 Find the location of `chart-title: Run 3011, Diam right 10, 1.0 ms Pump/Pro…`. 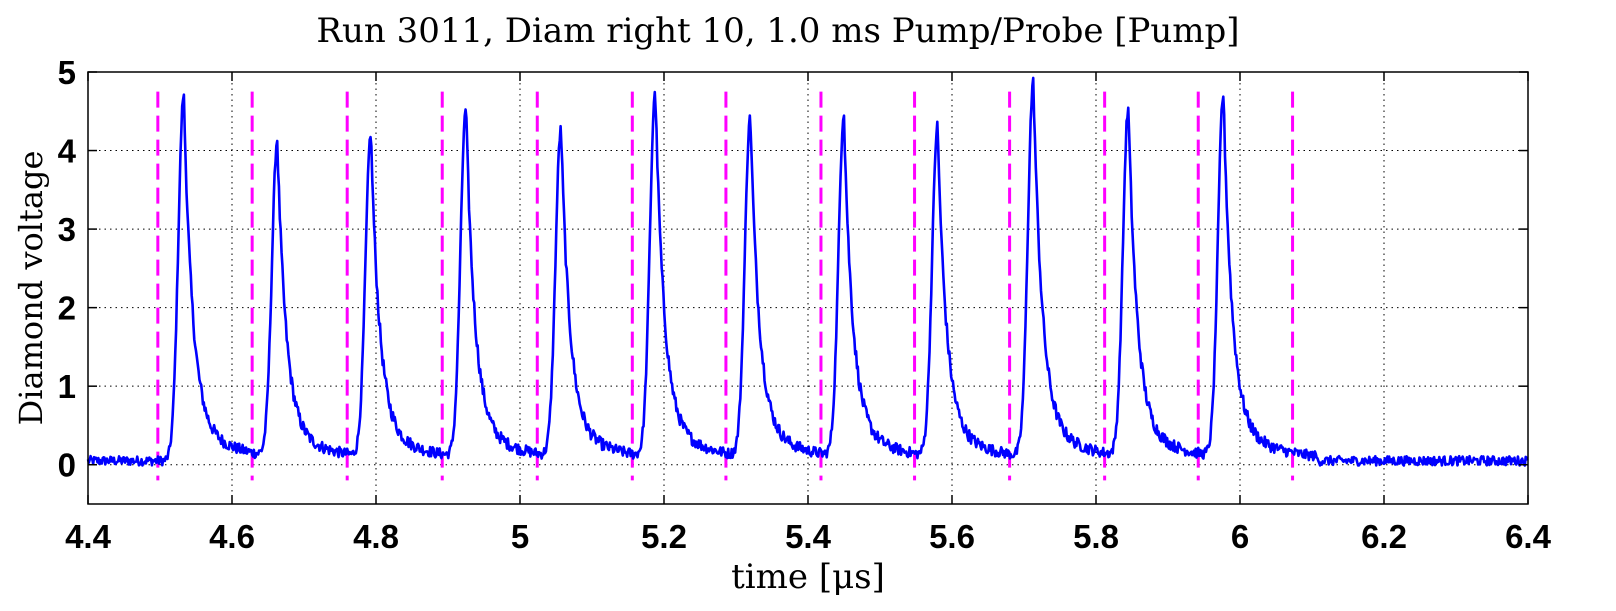

chart-title: Run 3011, Diam right 10, 1.0 ms Pump/Pro… is located at coordinates (777, 31).